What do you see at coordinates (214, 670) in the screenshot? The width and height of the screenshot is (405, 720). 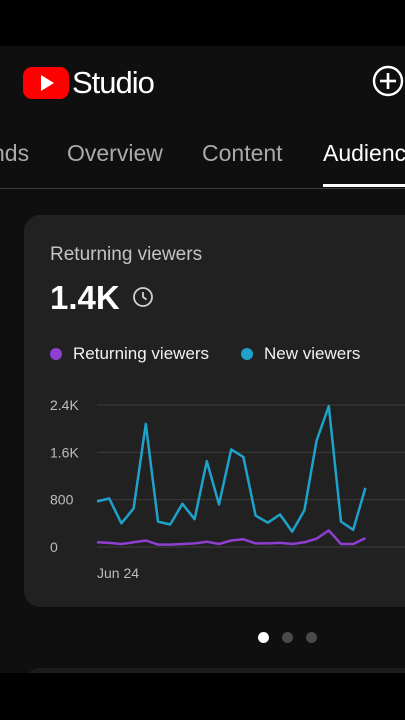 I see `next-card-peek` at bounding box center [214, 670].